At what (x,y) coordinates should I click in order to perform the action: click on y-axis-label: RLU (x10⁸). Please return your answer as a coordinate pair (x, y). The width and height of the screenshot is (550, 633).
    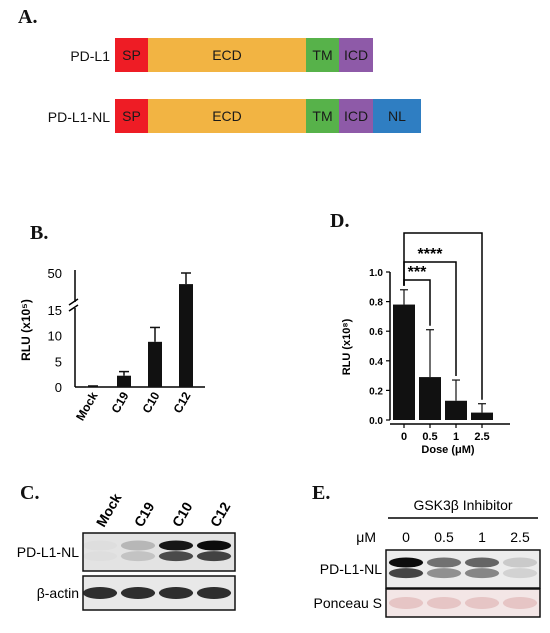
    Looking at the image, I should click on (347, 346).